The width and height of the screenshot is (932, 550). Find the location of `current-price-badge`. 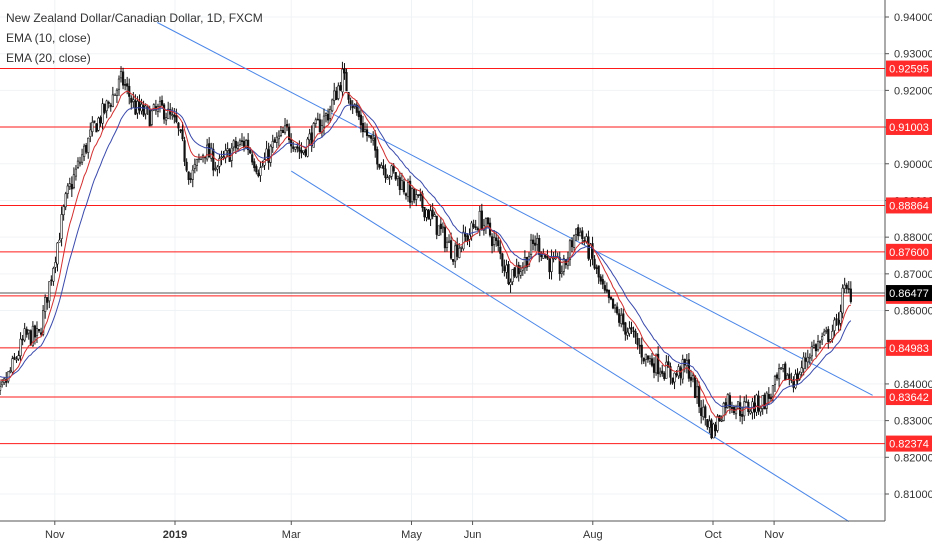

current-price-badge is located at coordinates (909, 293).